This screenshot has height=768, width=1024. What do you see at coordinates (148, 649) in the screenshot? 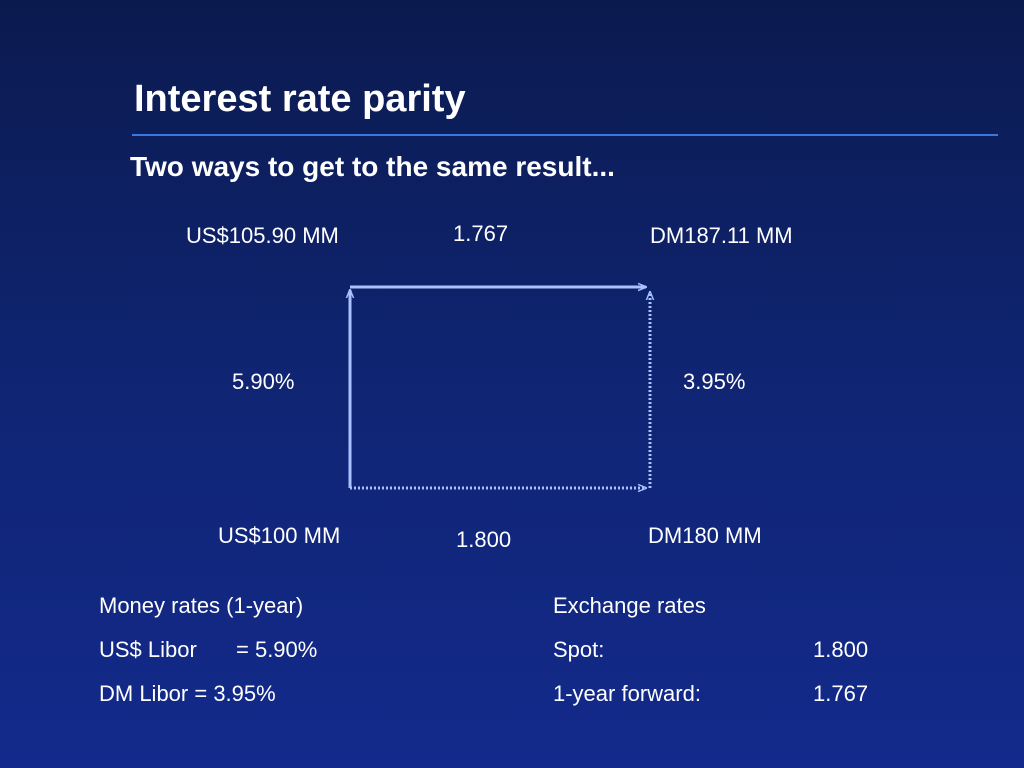
I see `us-libor-label: US$ Libor` at bounding box center [148, 649].